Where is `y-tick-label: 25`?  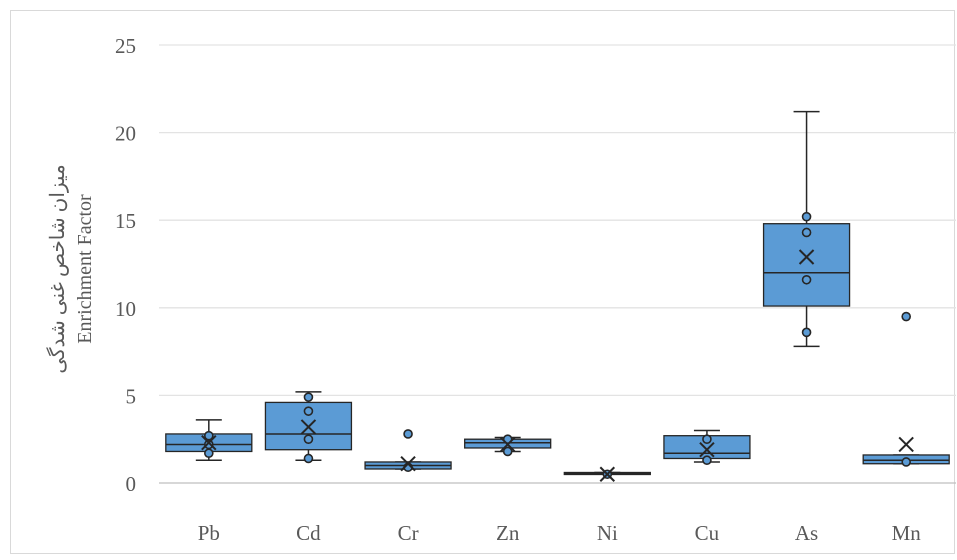 y-tick-label: 25 is located at coordinates (125, 46).